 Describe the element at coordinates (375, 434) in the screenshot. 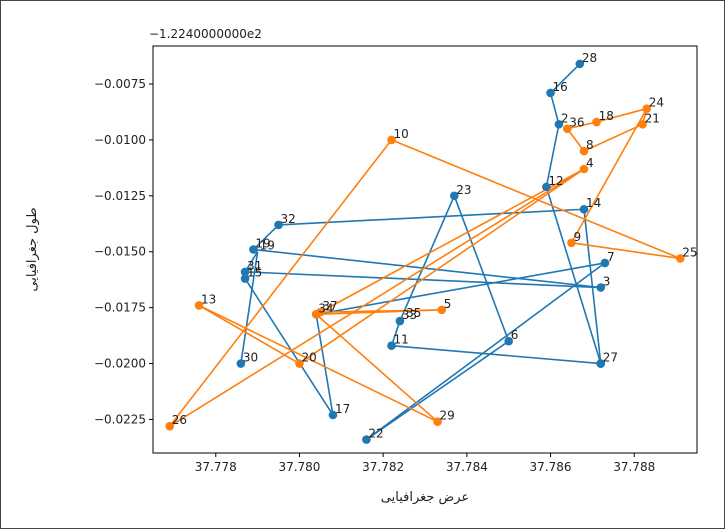

I see `point-label: 22` at that location.